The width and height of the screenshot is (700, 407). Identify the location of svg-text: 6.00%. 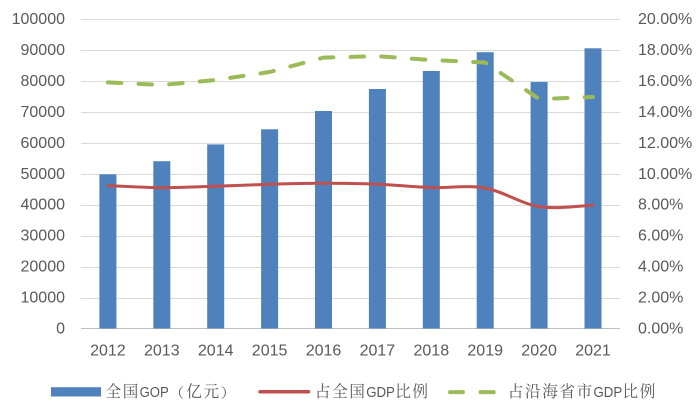
(660, 236).